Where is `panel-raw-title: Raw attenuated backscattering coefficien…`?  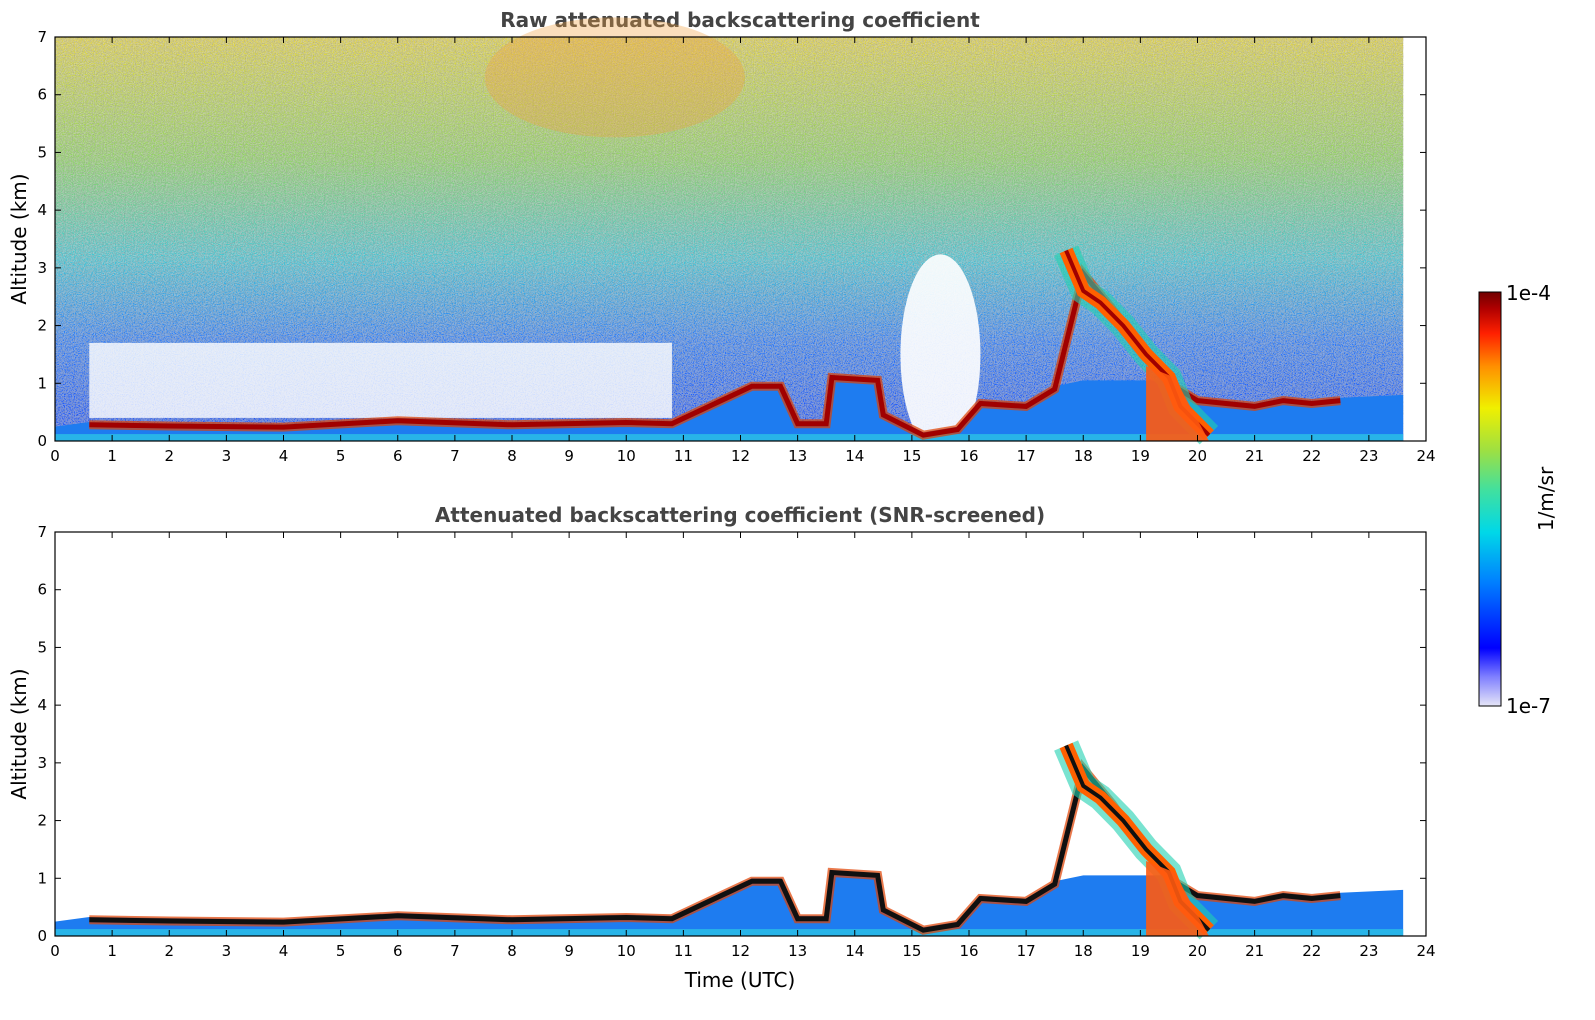
panel-raw-title: Raw attenuated backscattering coefficien… is located at coordinates (740, 20).